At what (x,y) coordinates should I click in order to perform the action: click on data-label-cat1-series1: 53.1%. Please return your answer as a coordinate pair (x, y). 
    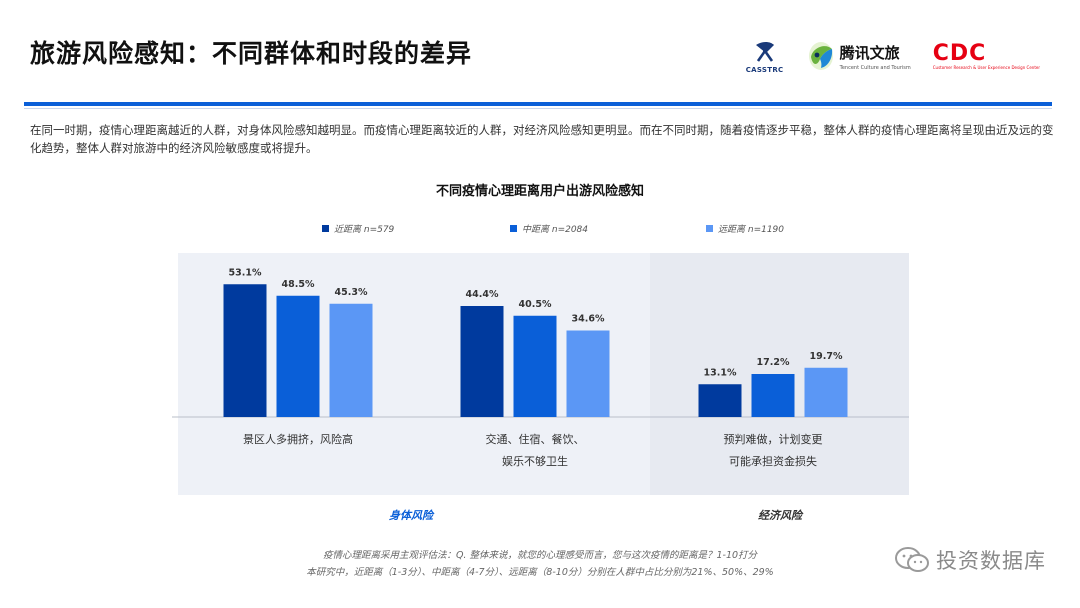
    Looking at the image, I should click on (245, 272).